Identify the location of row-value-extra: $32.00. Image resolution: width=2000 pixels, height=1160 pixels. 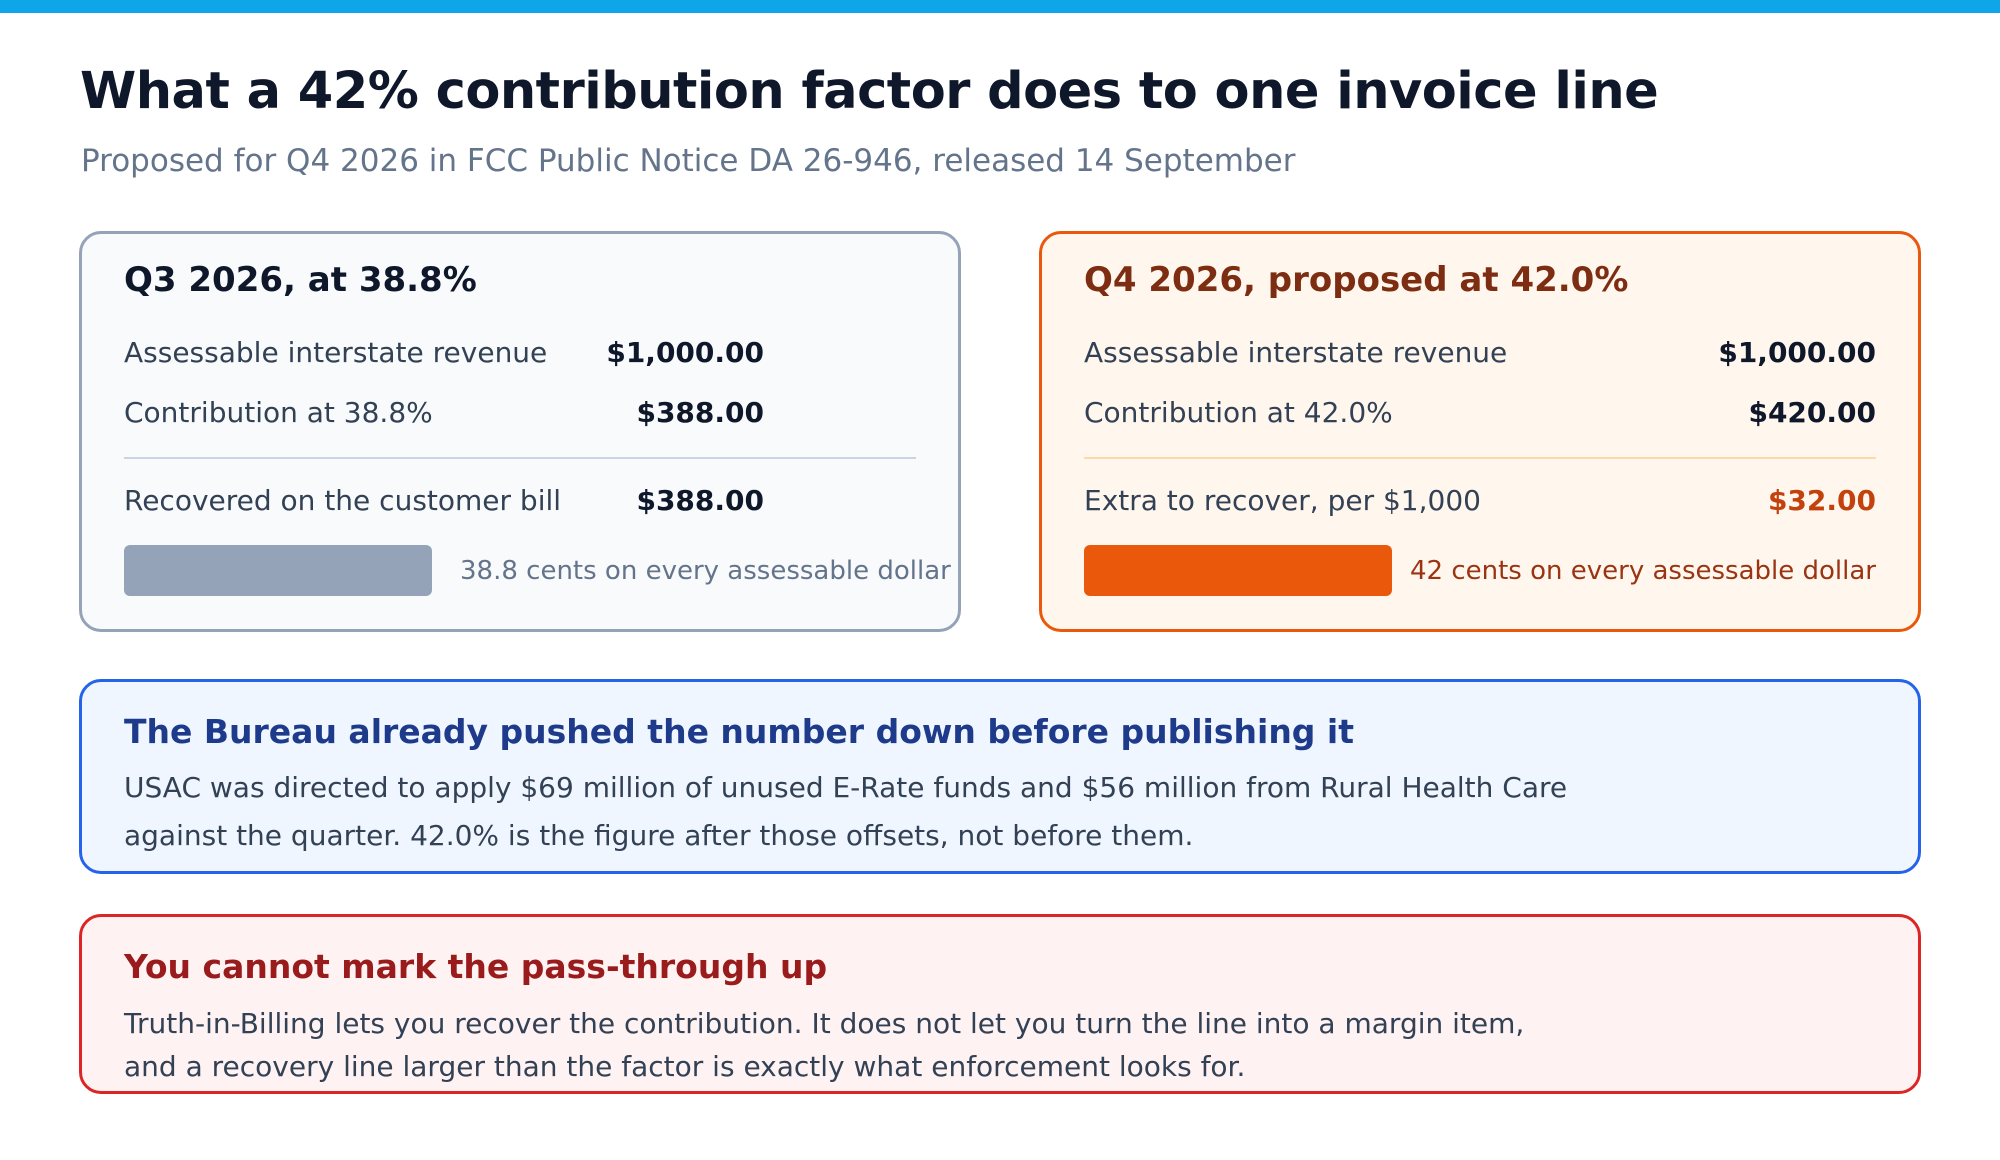
(1821, 500).